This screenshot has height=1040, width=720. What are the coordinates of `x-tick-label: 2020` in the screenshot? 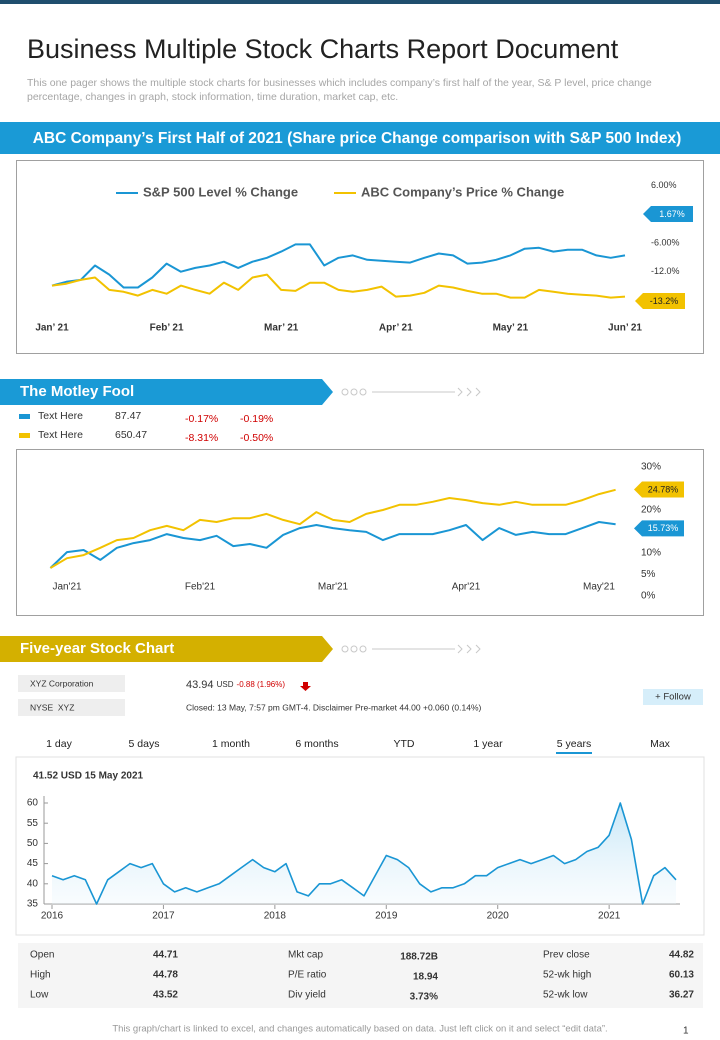 It's located at (498, 916).